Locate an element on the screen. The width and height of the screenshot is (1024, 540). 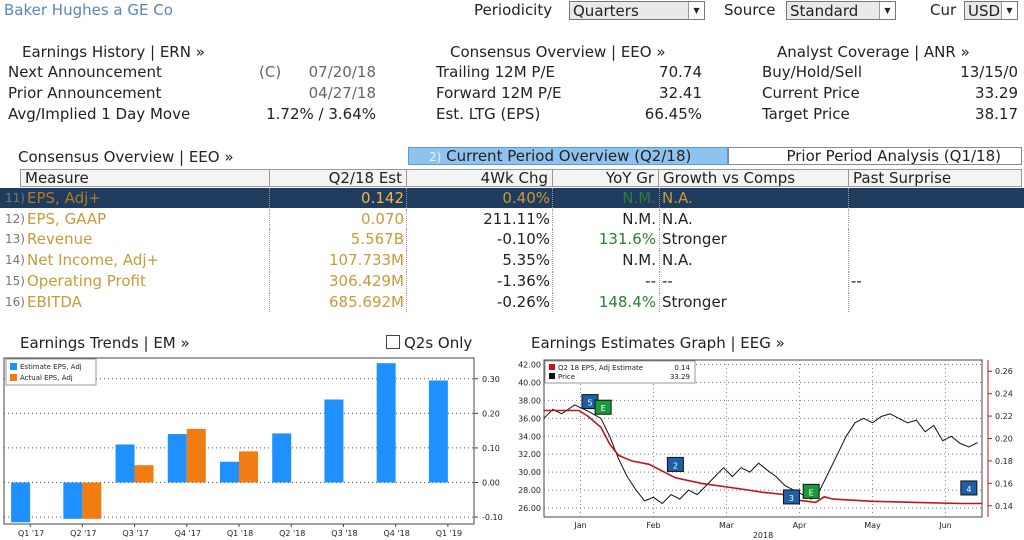
currency-select: USD ▼ is located at coordinates (991, 10).